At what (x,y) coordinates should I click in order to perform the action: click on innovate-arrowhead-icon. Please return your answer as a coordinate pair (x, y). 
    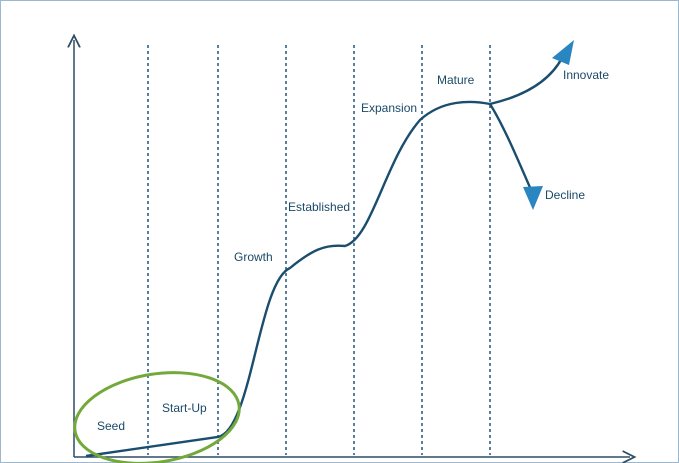
    Looking at the image, I should click on (563, 52).